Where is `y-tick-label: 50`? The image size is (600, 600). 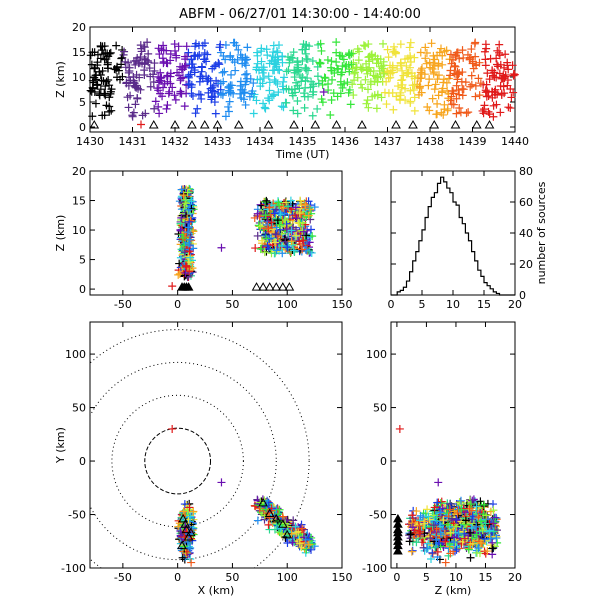 y-tick-label: 50 is located at coordinates (79, 408).